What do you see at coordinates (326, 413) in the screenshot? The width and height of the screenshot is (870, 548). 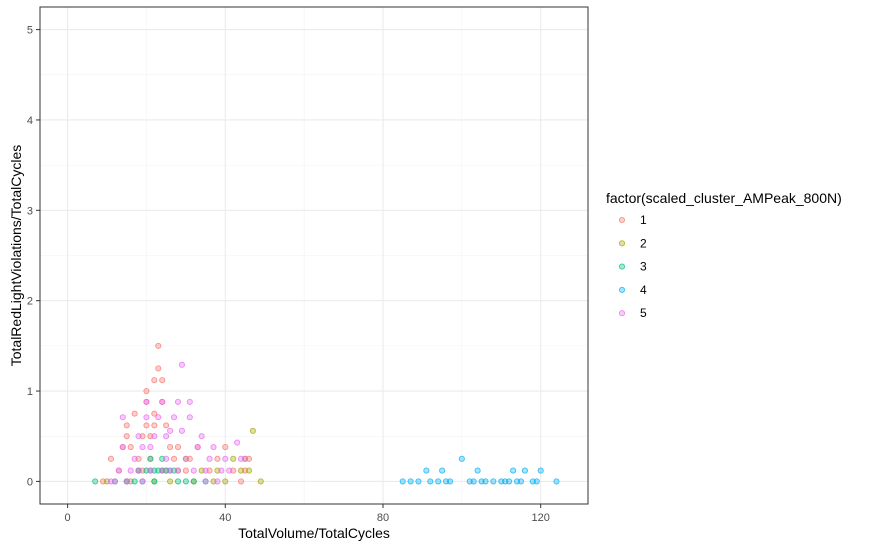 I see `data-points` at bounding box center [326, 413].